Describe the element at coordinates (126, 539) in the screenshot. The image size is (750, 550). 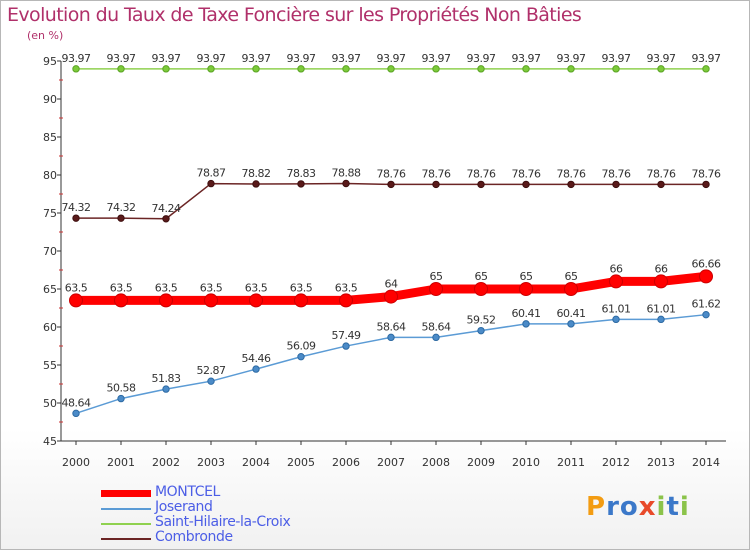
I see `legend-swatch-combronde` at that location.